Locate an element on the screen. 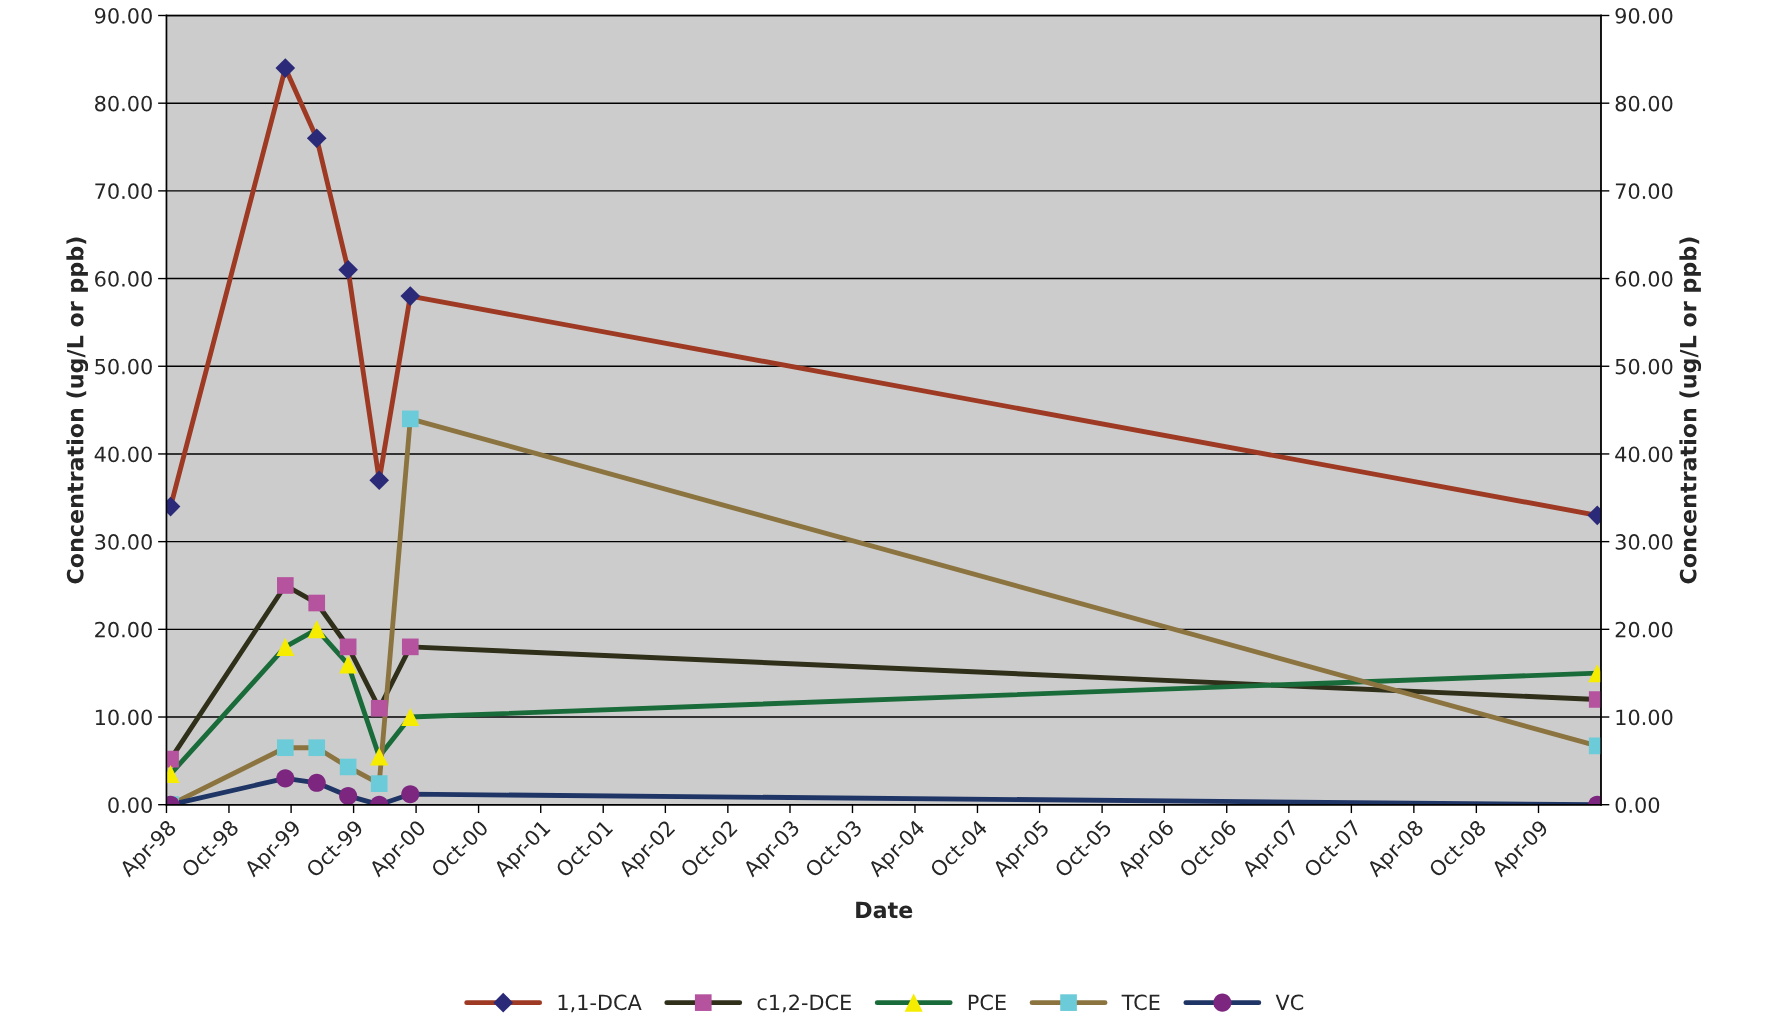  y-axis-title: Concentration (ug/L or ppb) is located at coordinates (77, 410).